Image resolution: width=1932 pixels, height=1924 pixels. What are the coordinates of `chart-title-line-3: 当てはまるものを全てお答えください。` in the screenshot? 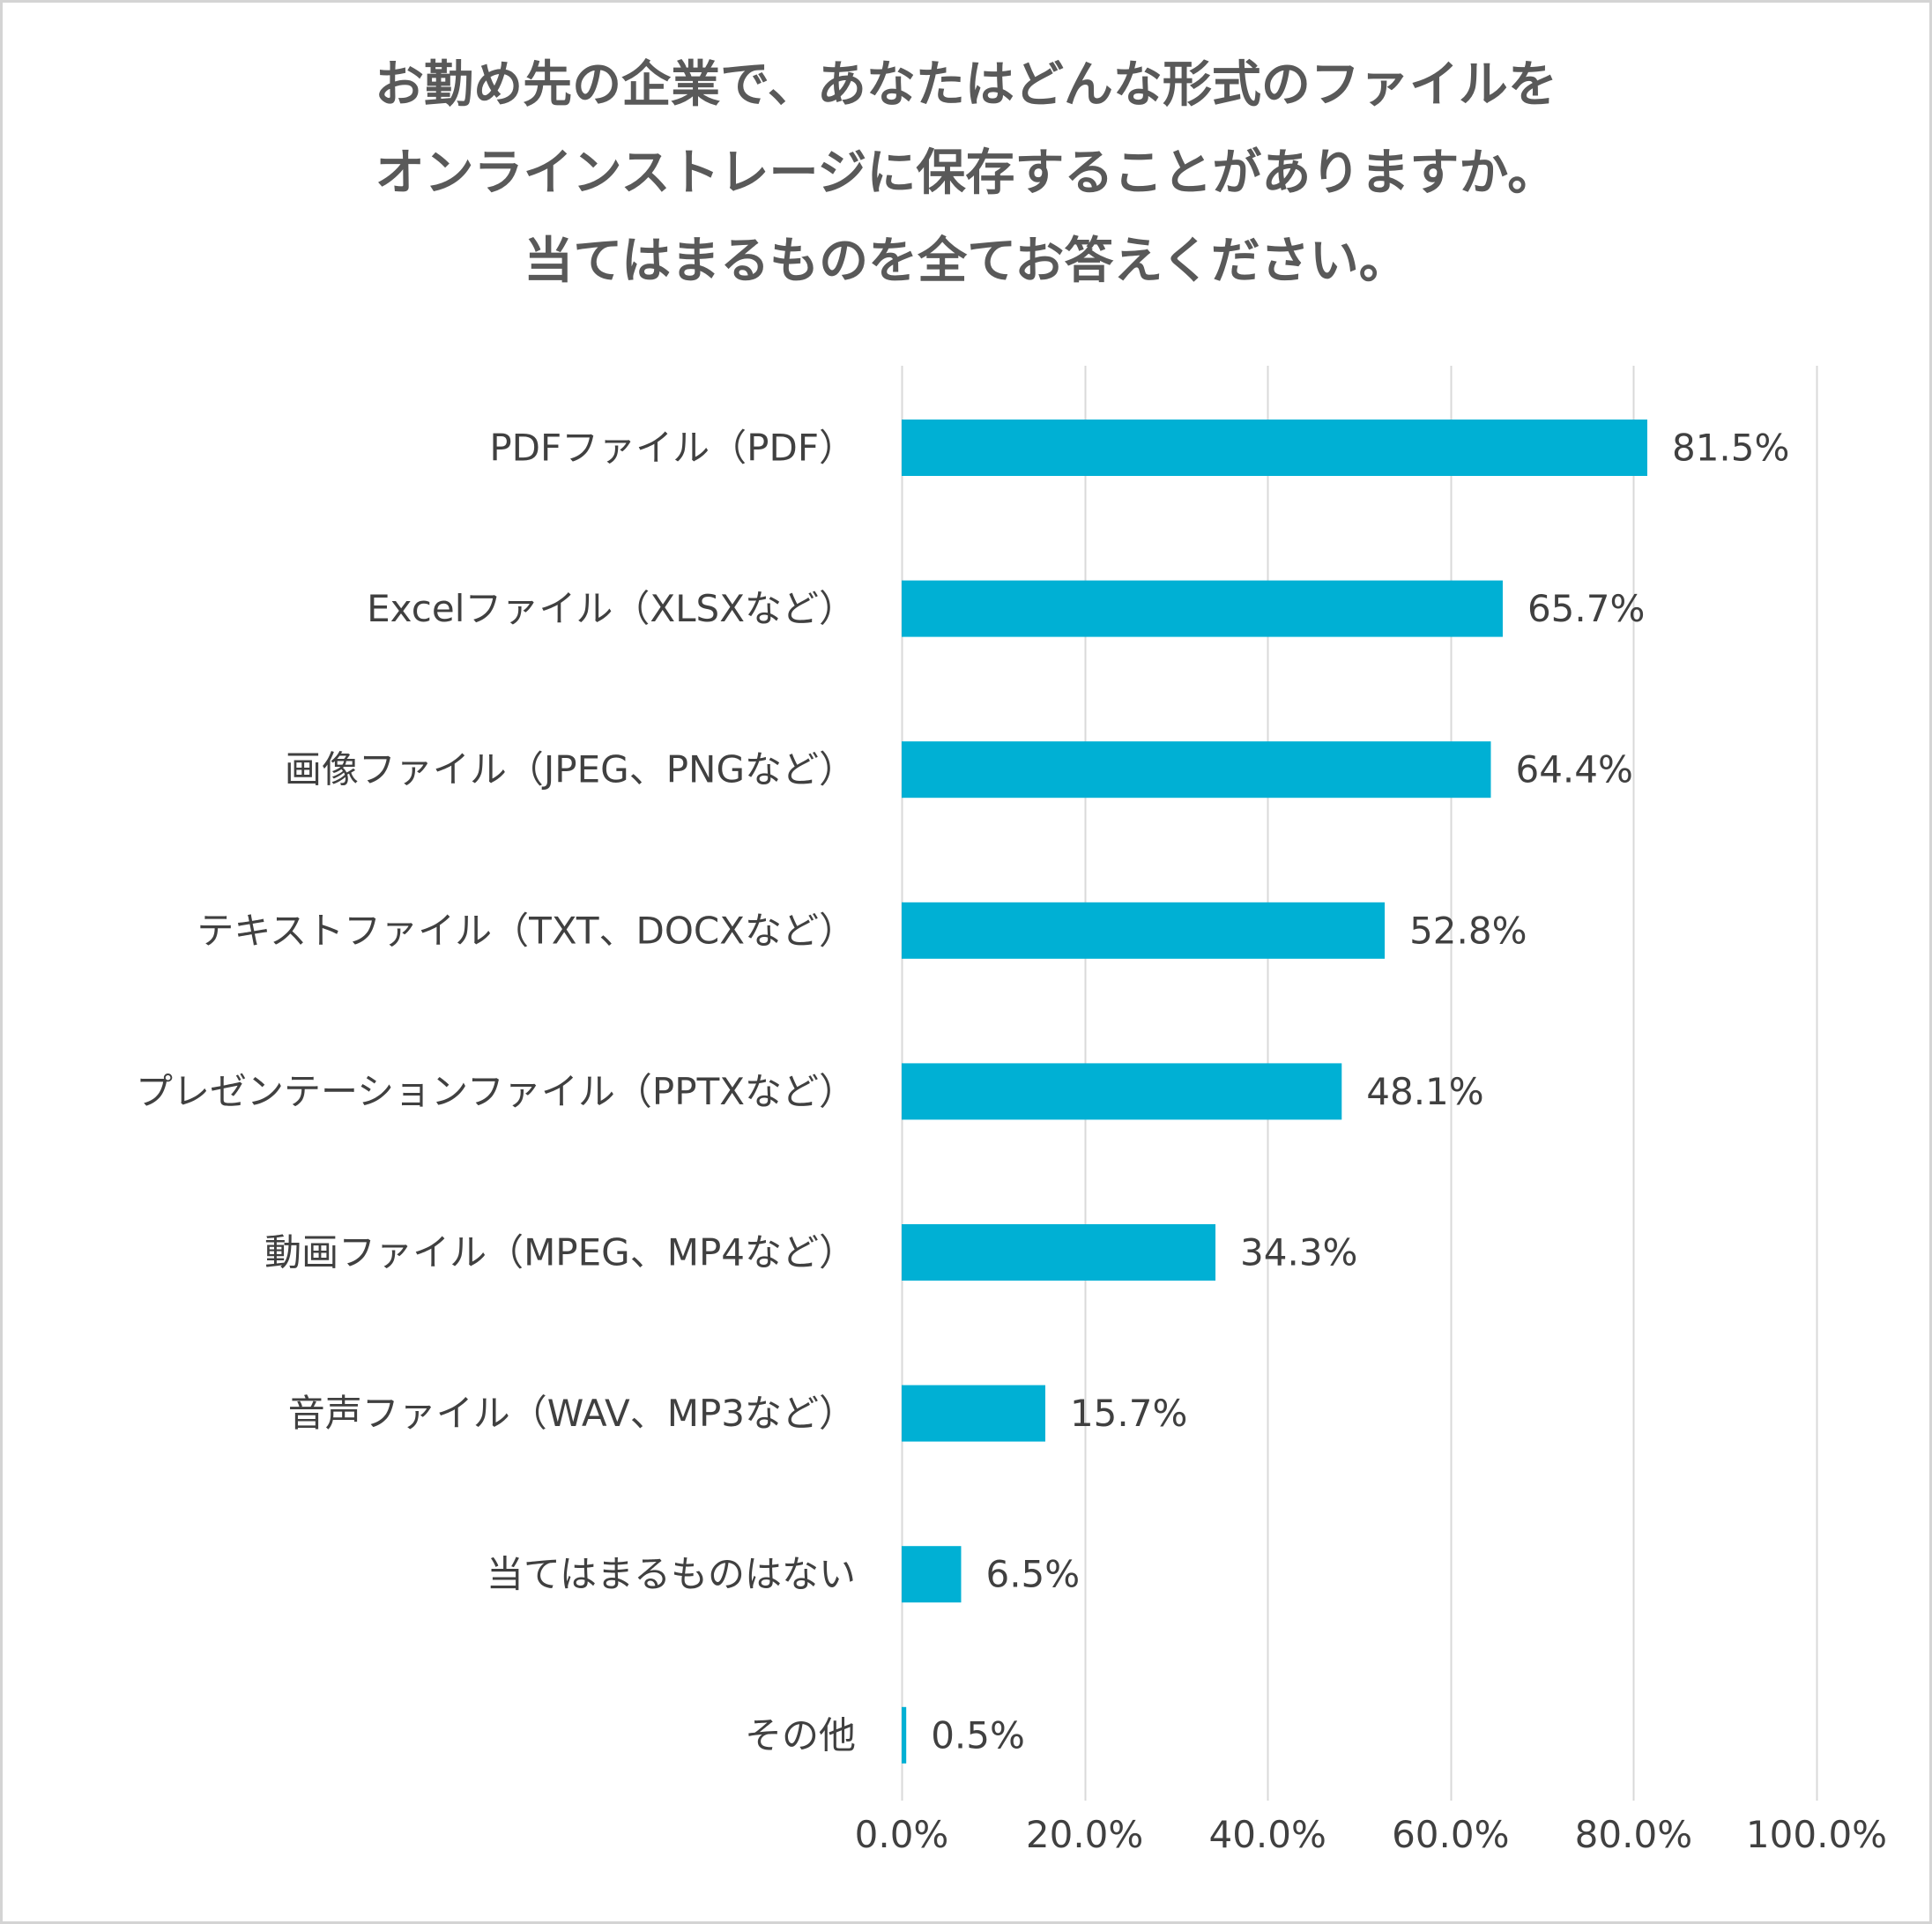 It's located at (966, 261).